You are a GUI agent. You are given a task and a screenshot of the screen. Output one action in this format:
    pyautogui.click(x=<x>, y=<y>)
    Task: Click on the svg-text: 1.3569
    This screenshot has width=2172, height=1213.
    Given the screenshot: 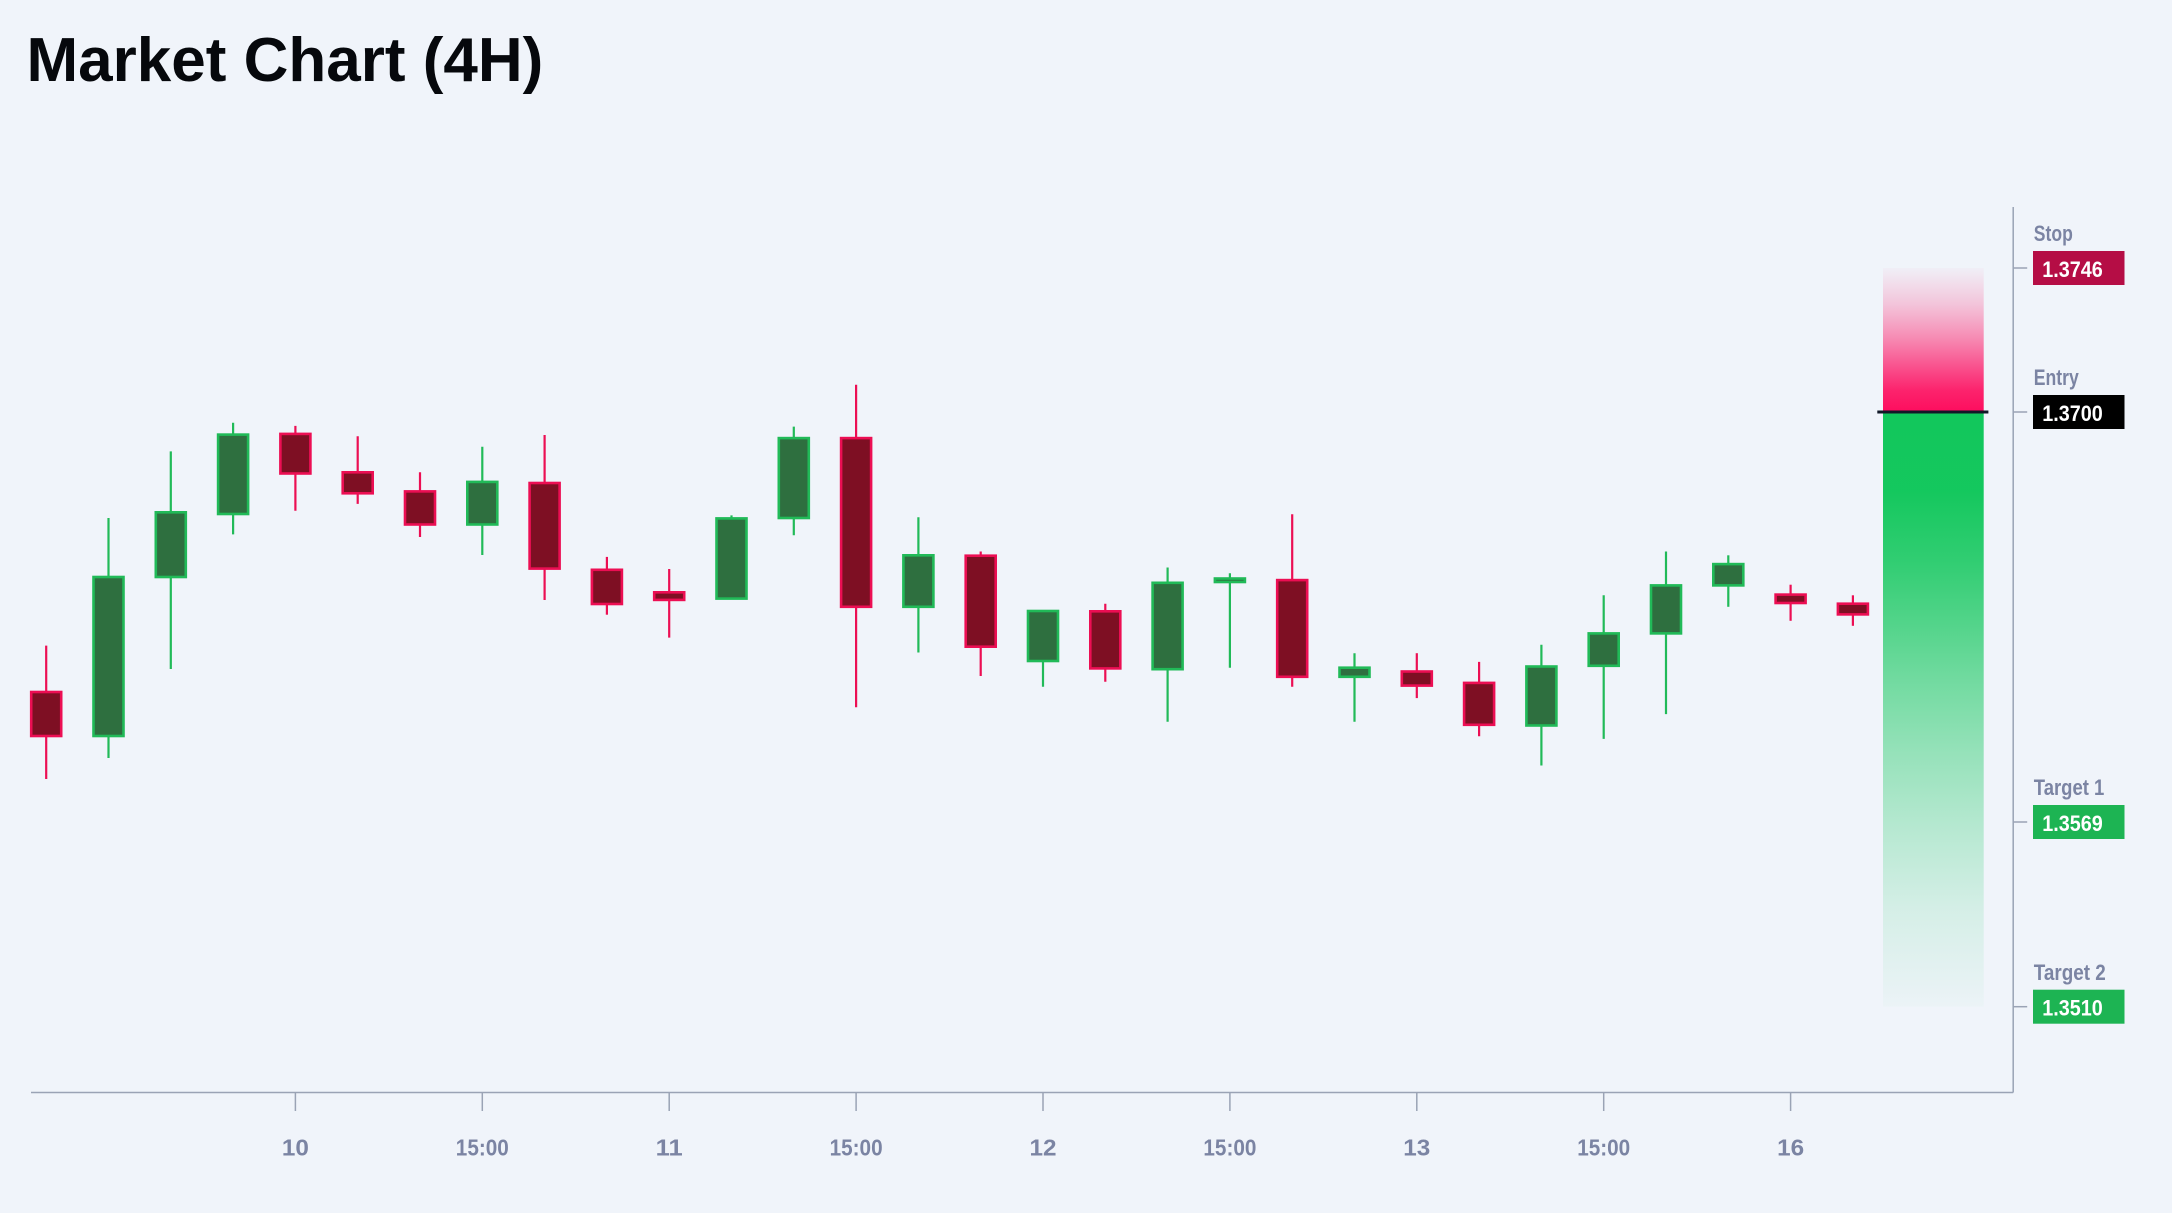 What is the action you would take?
    pyautogui.click(x=2072, y=823)
    